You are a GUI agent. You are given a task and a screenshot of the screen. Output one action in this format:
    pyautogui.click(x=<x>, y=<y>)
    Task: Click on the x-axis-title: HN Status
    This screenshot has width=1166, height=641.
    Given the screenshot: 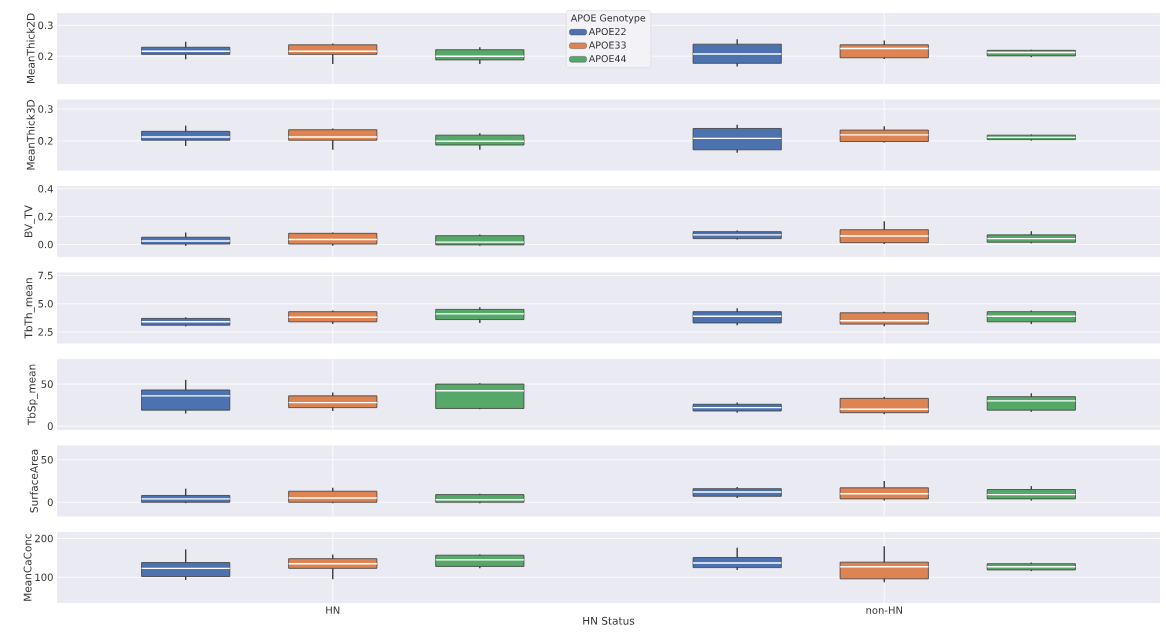 What is the action you would take?
    pyautogui.click(x=609, y=620)
    